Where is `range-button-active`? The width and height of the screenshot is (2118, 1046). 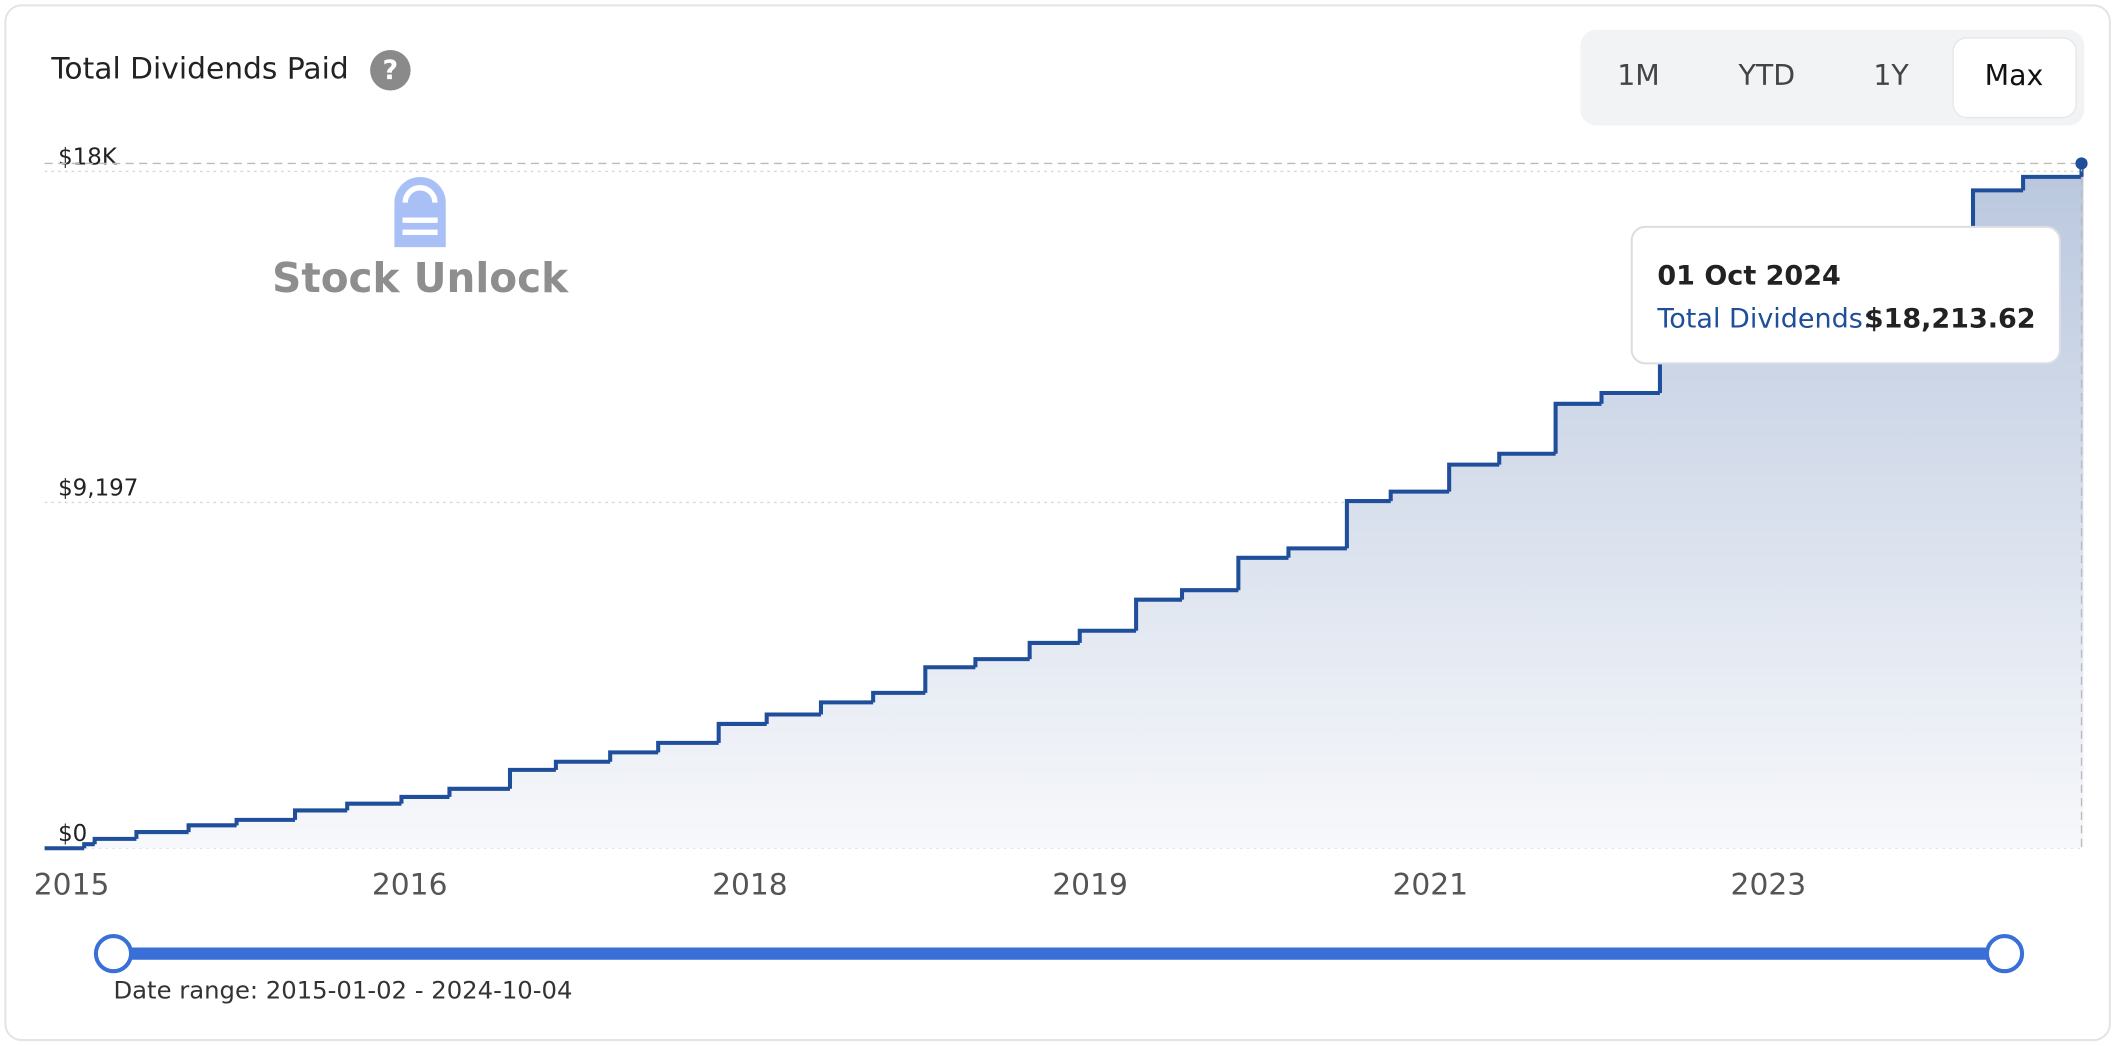
range-button-active is located at coordinates (2014, 78).